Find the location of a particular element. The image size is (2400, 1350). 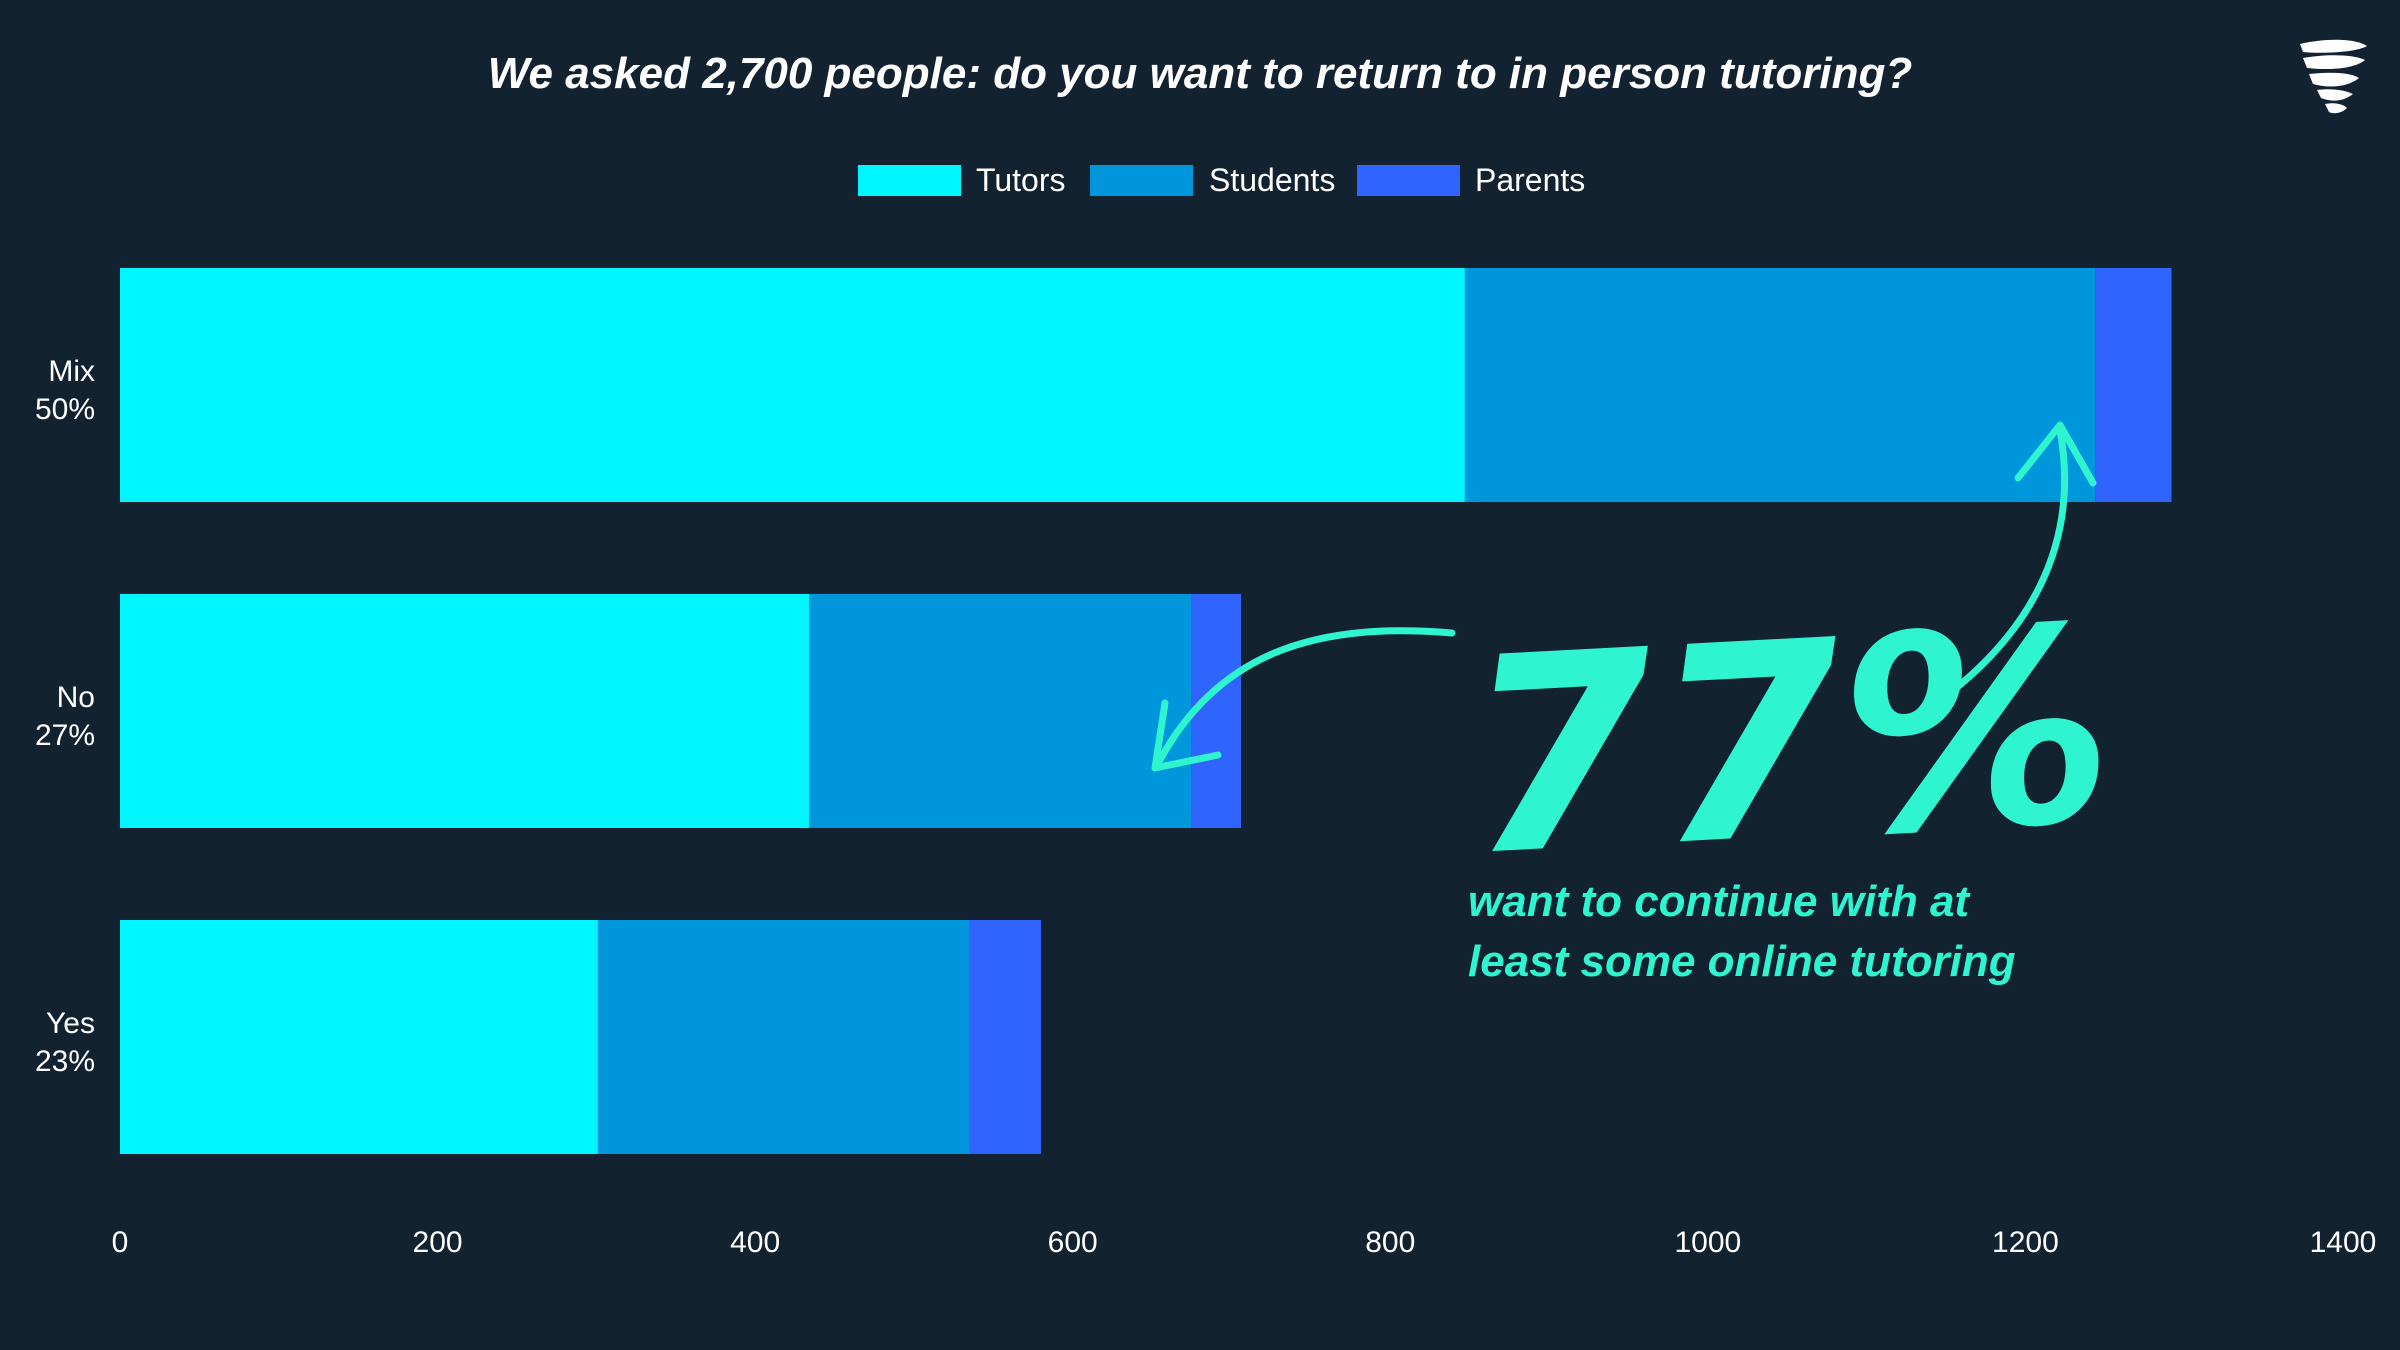

x-tick-0: 0 is located at coordinates (120, 1242).